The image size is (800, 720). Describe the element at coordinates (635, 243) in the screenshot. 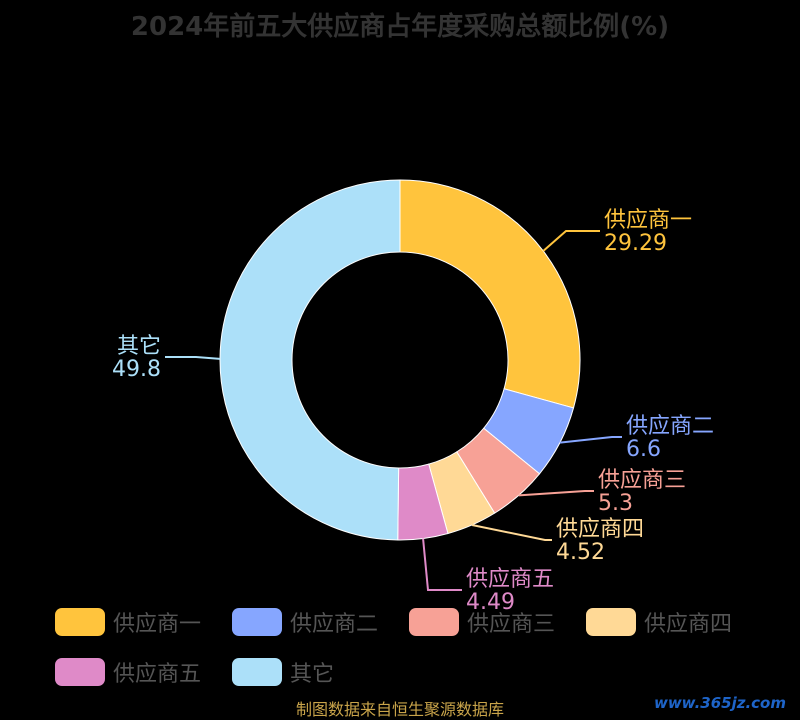

I see `slice-value-label-supplier-1: 29.29` at that location.